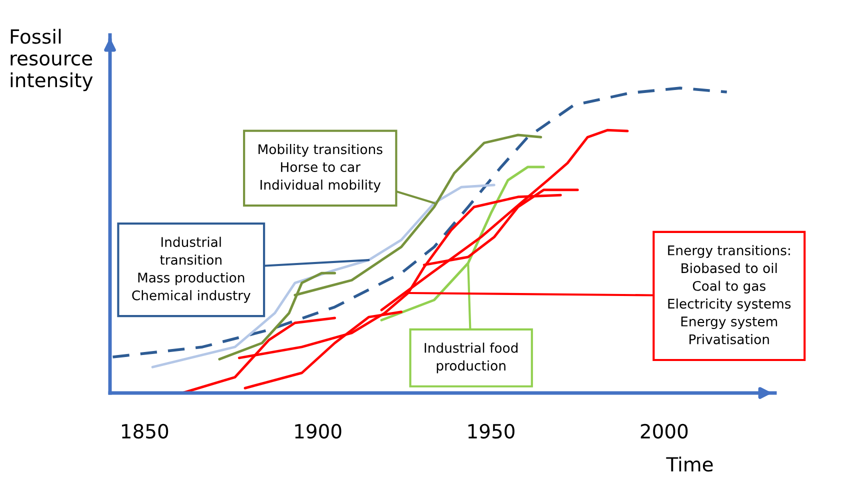 The height and width of the screenshot is (489, 866). Describe the element at coordinates (318, 431) in the screenshot. I see `x-tick-label: 1900` at that location.